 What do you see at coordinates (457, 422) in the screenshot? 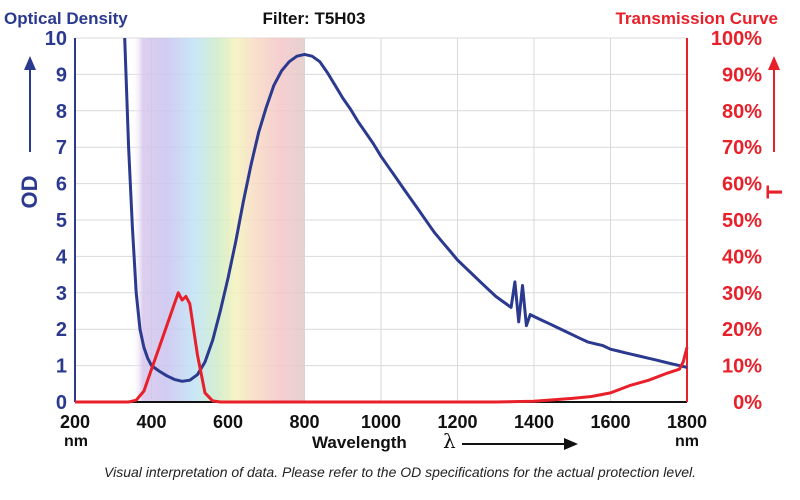
I see `x-tick-label: 1200` at bounding box center [457, 422].